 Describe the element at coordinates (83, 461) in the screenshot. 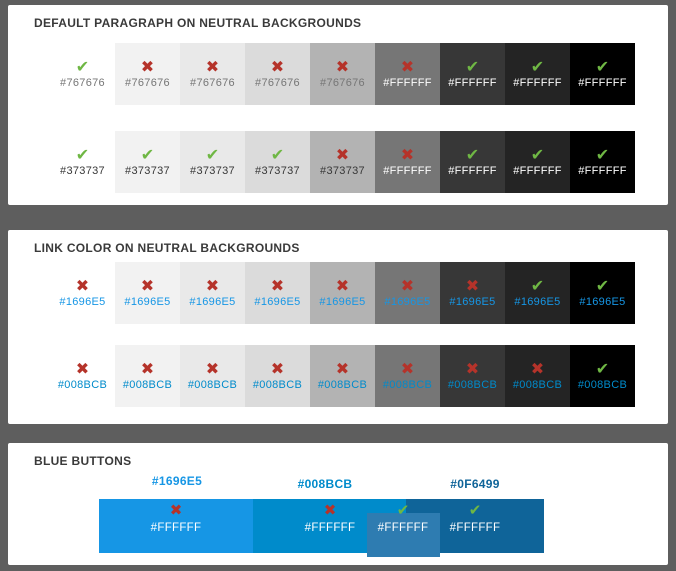

I see `section-title-blue-buttons: BLUE BUTTONS` at that location.